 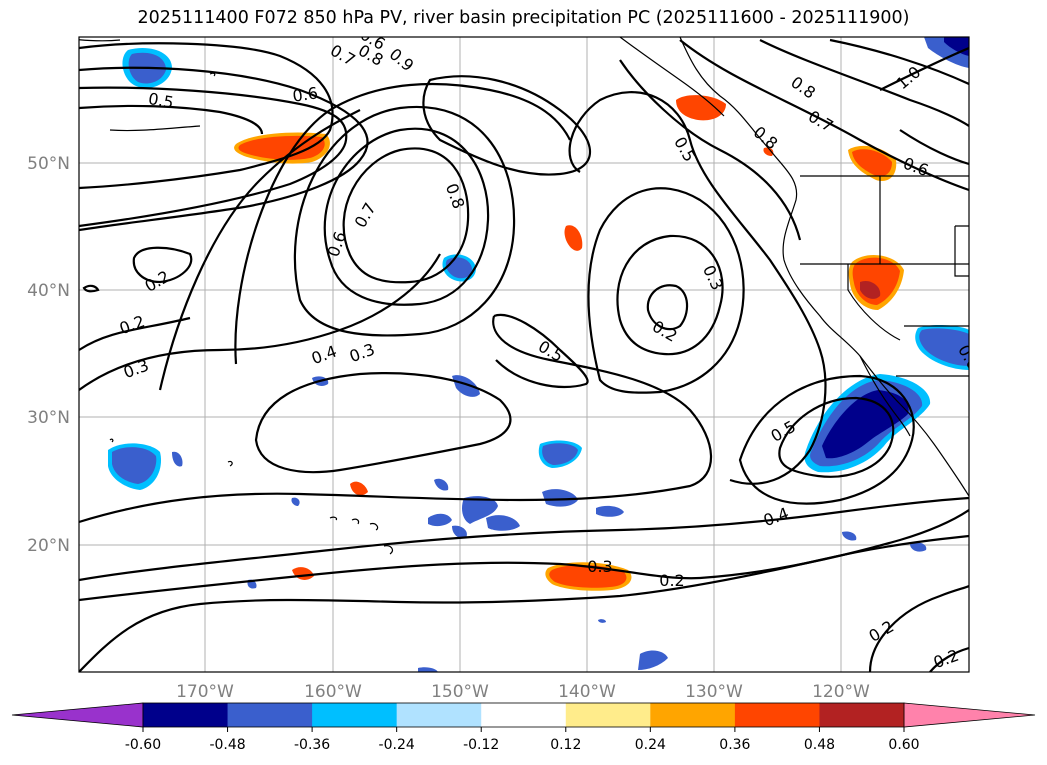 I want to click on colorbar-frame, so click(x=523, y=715).